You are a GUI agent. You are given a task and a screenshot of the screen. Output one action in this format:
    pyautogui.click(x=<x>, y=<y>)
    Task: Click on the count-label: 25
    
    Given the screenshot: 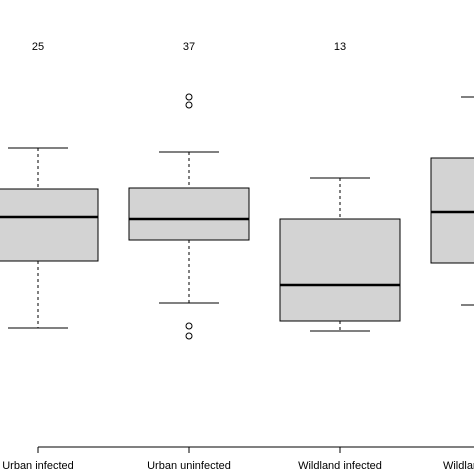 What is the action you would take?
    pyautogui.click(x=38, y=47)
    